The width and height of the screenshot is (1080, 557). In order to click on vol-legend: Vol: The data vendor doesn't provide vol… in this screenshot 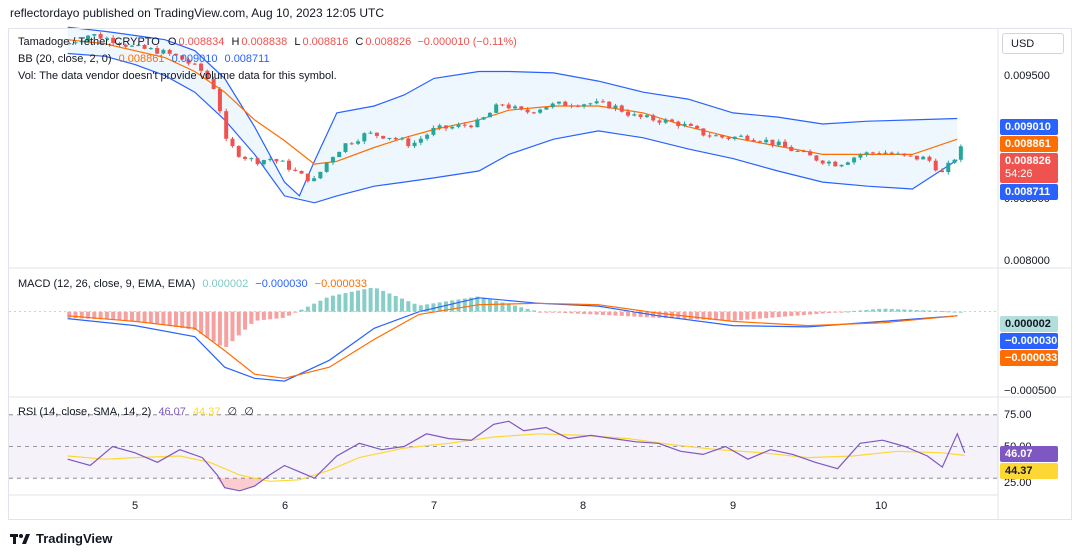, I will do `click(177, 76)`.